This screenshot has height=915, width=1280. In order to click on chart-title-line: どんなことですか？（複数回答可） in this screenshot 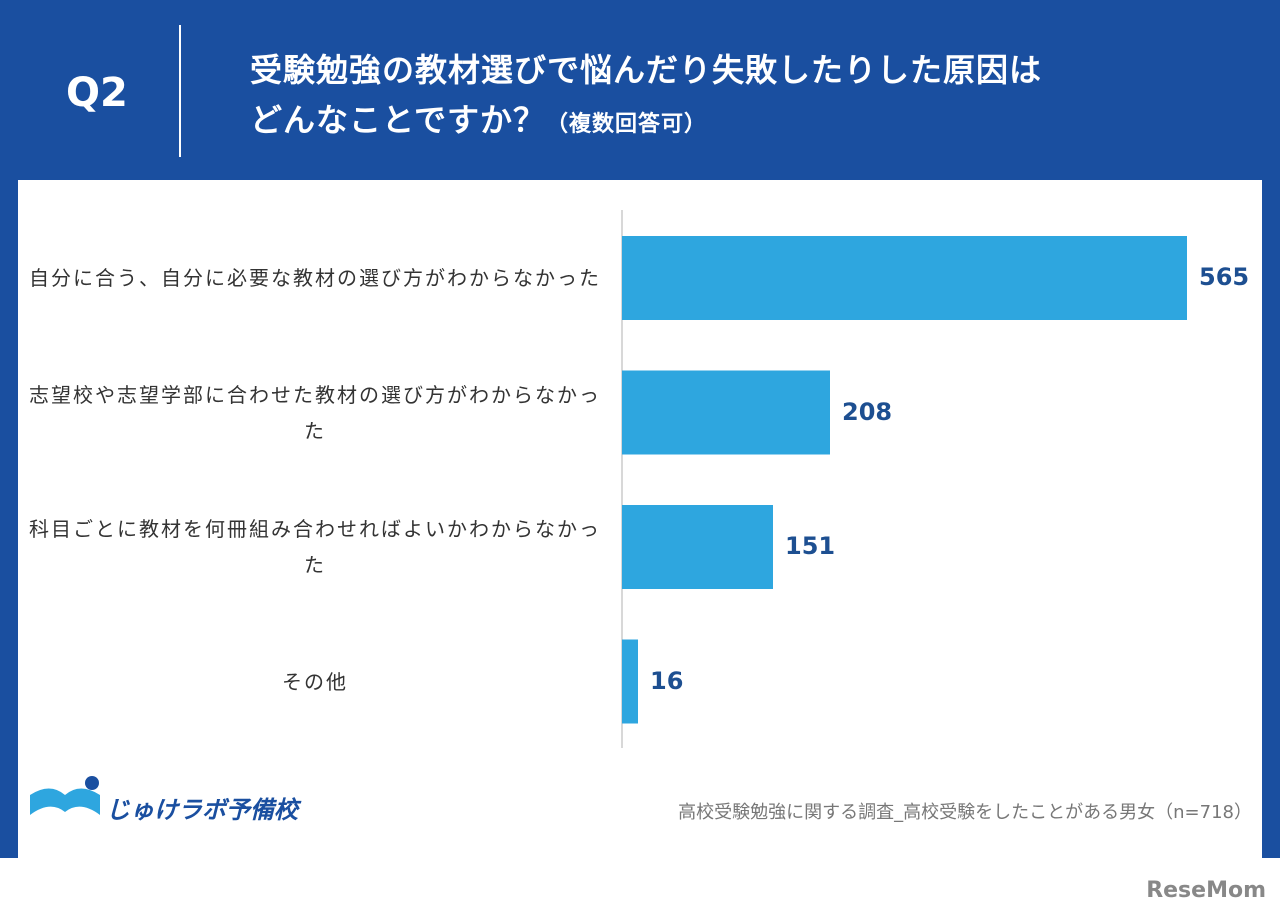, I will do `click(478, 118)`.